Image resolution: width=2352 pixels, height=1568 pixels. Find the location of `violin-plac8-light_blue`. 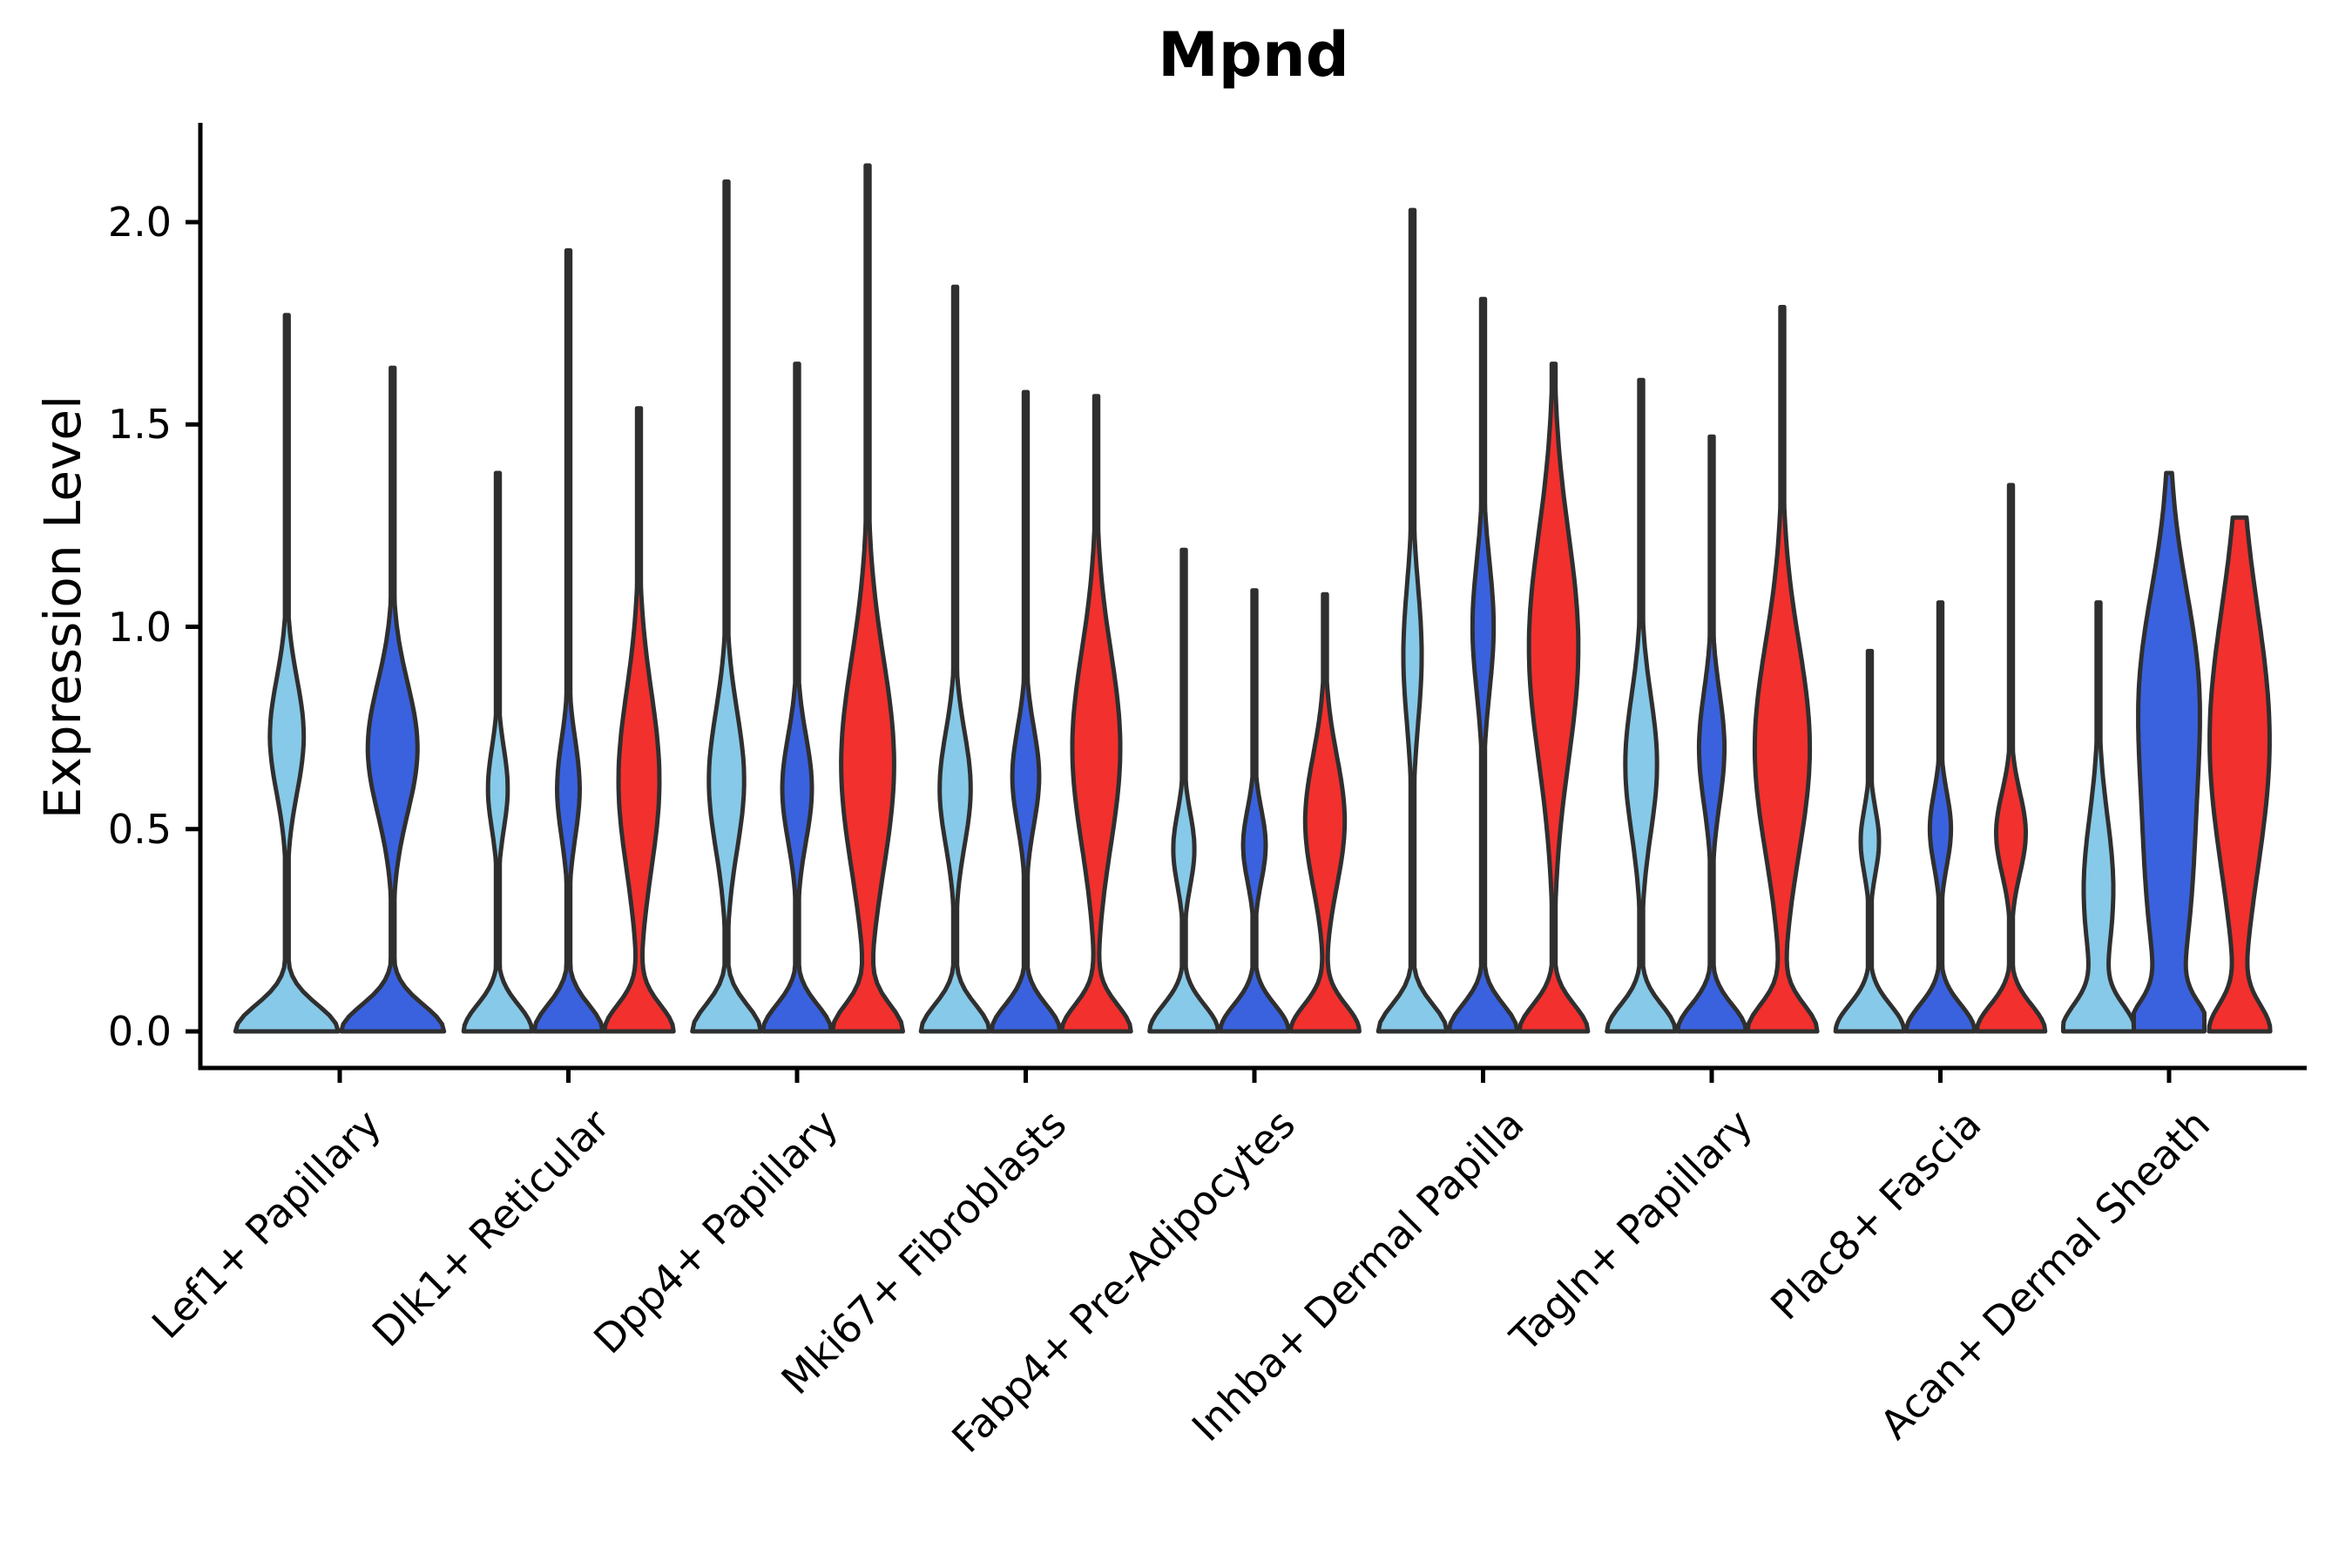

violin-plac8-light_blue is located at coordinates (1870, 841).